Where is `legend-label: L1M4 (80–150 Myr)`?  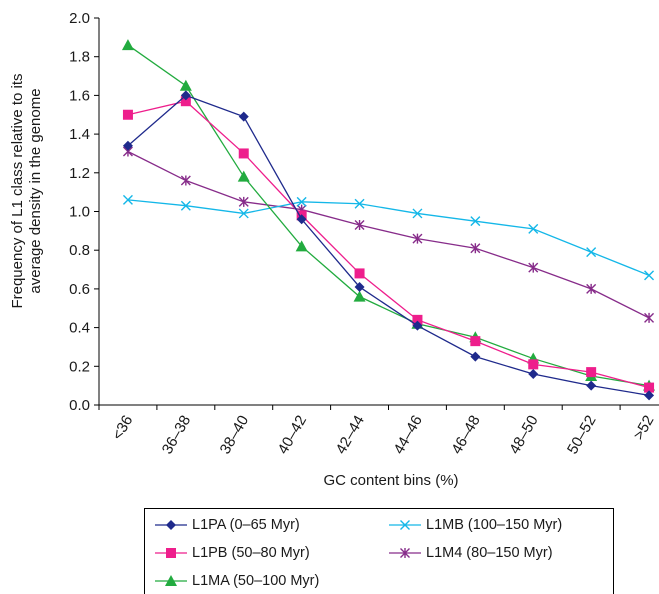
legend-label: L1M4 (80–150 Myr) is located at coordinates (489, 553).